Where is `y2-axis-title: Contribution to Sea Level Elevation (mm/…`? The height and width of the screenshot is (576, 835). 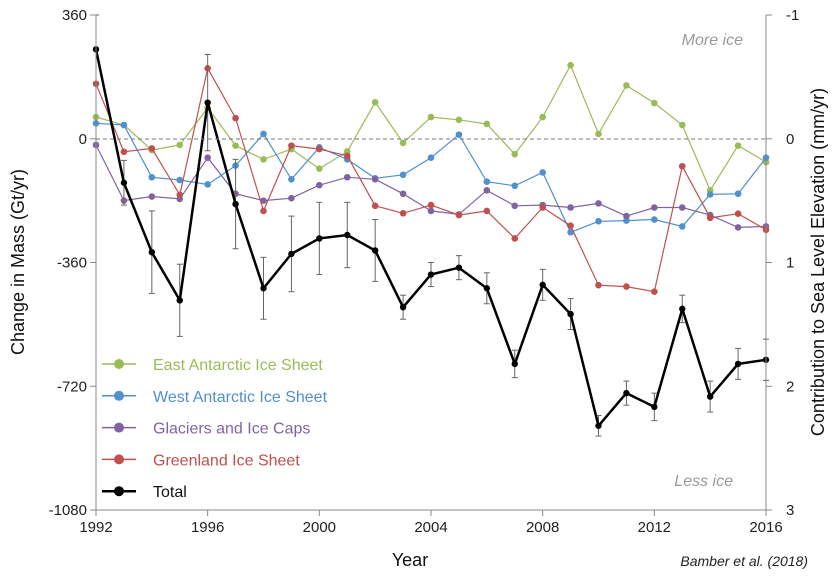 y2-axis-title: Contribution to Sea Level Elevation (mm/… is located at coordinates (818, 262).